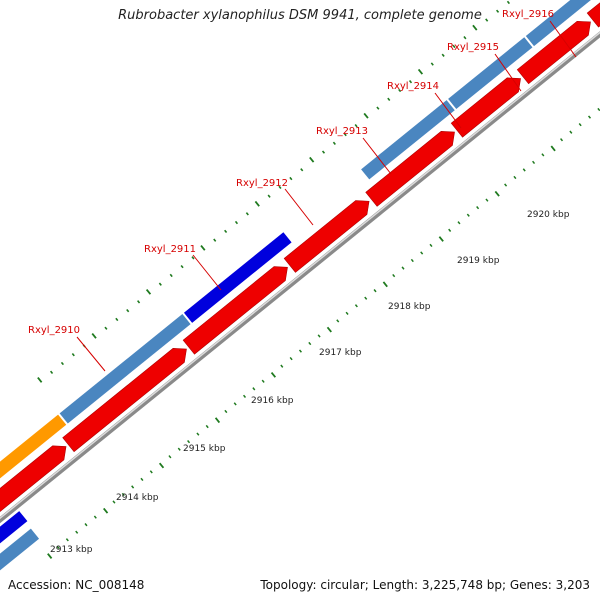  I want to click on gene-label: Rxyl_2912, so click(262, 183).